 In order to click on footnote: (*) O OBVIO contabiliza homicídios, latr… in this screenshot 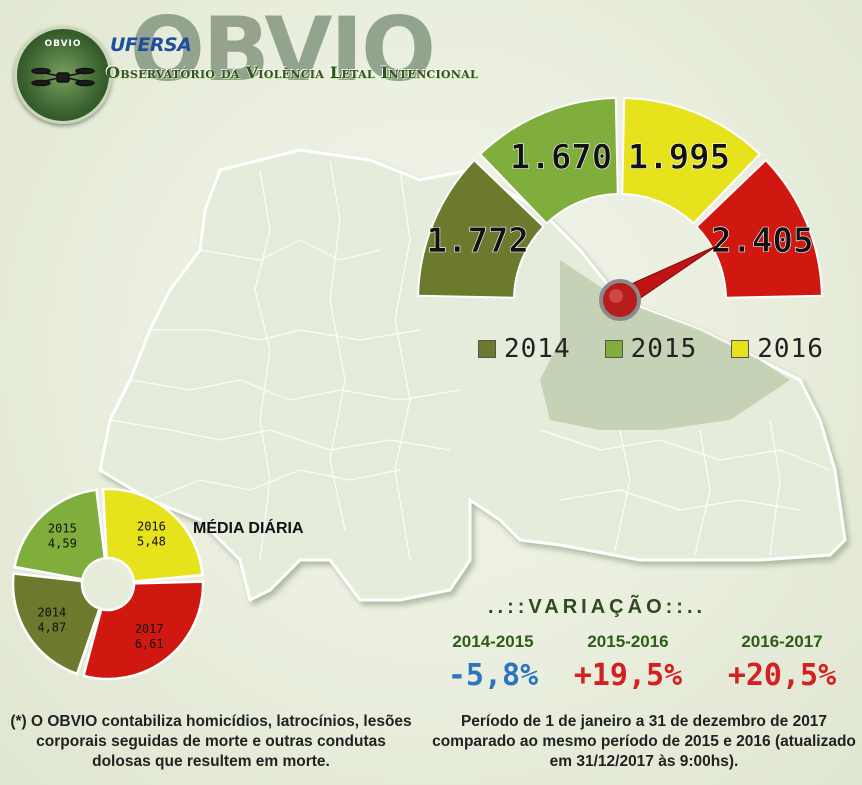, I will do `click(211, 741)`.